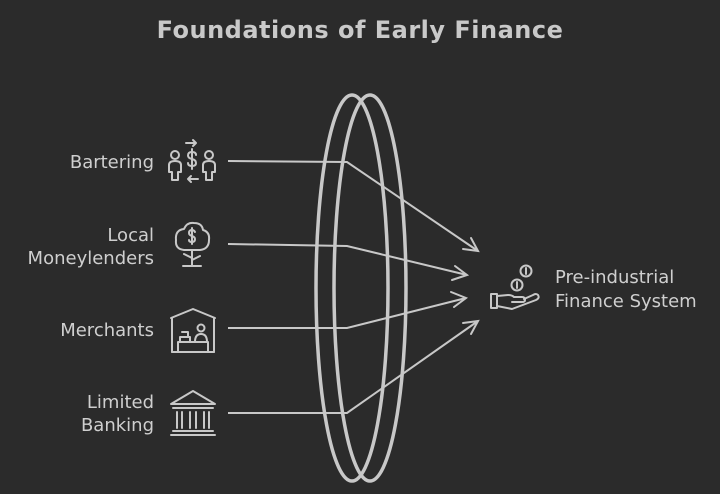 The height and width of the screenshot is (494, 720). I want to click on lens-shape, so click(361, 288).